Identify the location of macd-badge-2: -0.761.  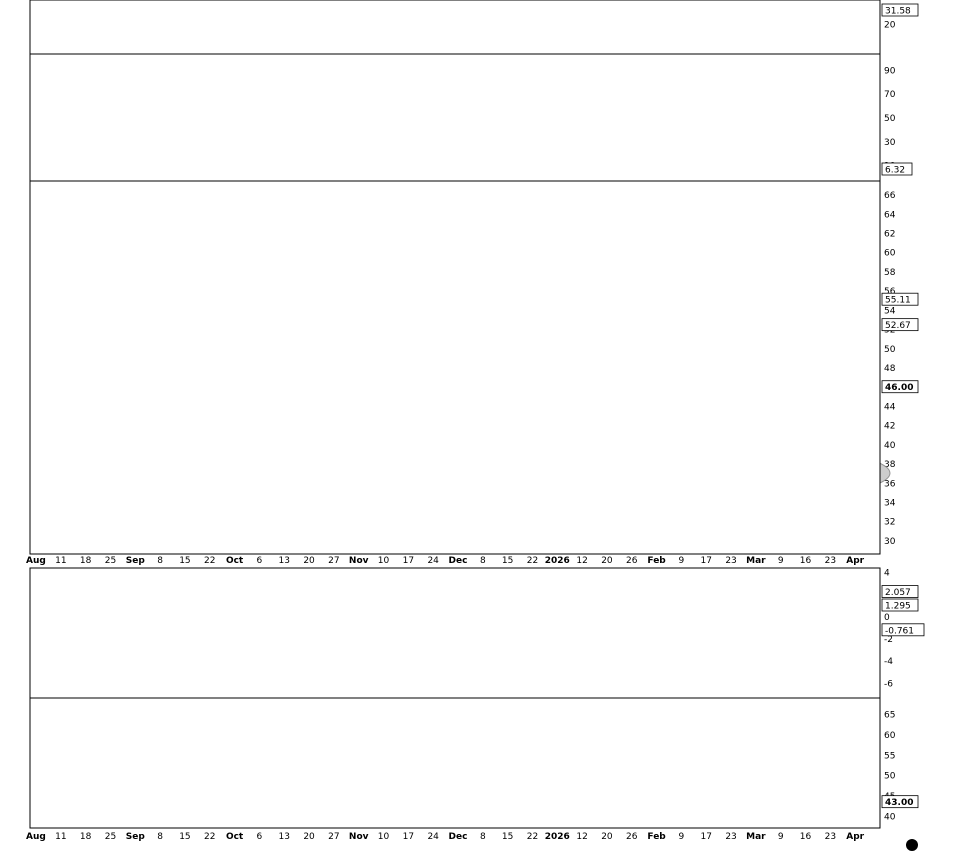
(903, 630).